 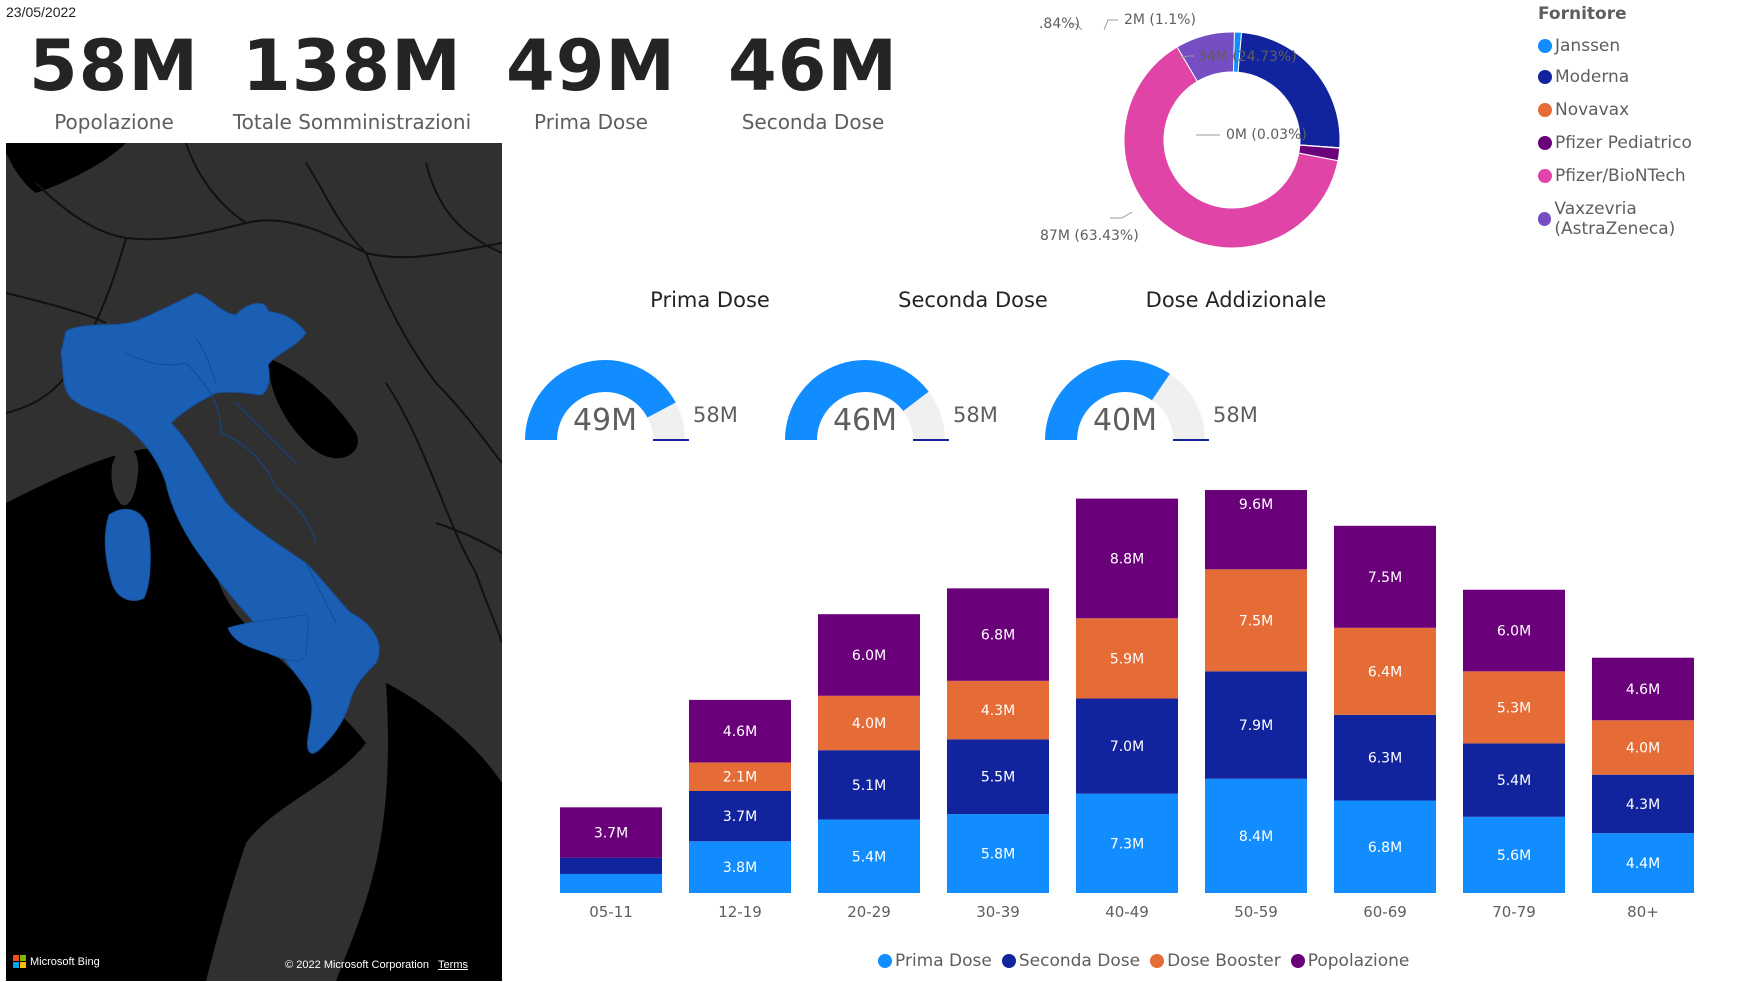 What do you see at coordinates (943, 961) in the screenshot?
I see `legend-label: Prima Dose` at bounding box center [943, 961].